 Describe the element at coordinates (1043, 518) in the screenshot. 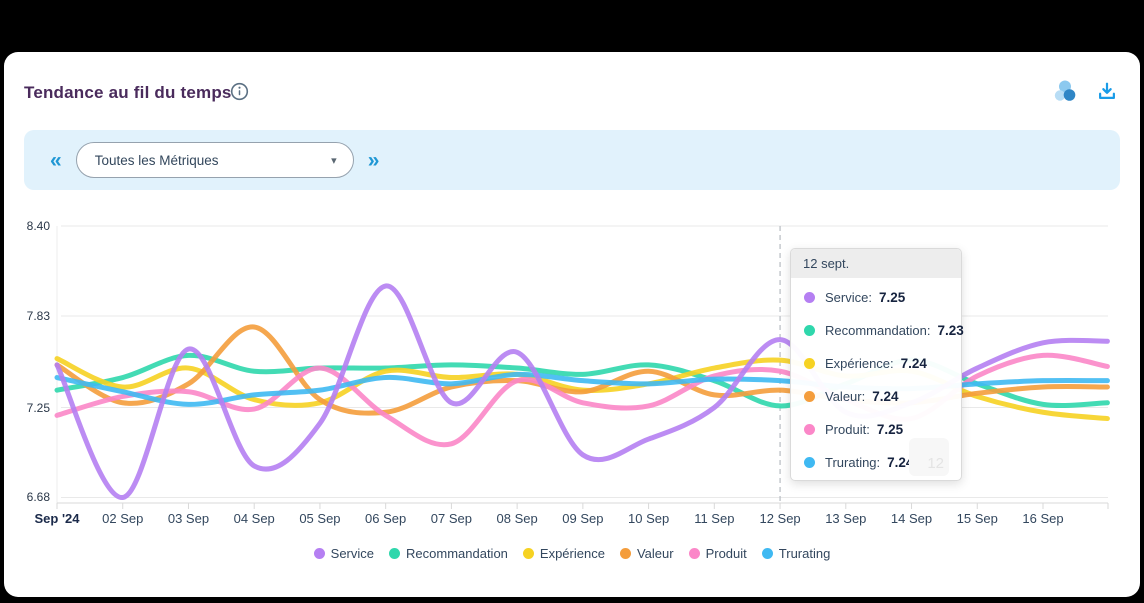

I see `x-axis-label: 16 Sep` at that location.